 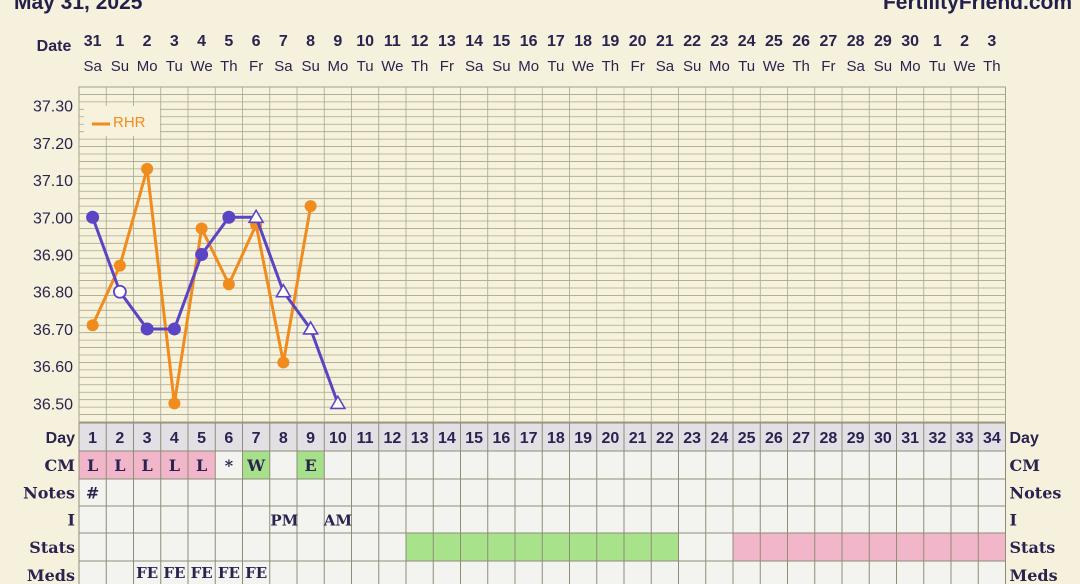 What do you see at coordinates (365, 438) in the screenshot?
I see `day-number: 11` at bounding box center [365, 438].